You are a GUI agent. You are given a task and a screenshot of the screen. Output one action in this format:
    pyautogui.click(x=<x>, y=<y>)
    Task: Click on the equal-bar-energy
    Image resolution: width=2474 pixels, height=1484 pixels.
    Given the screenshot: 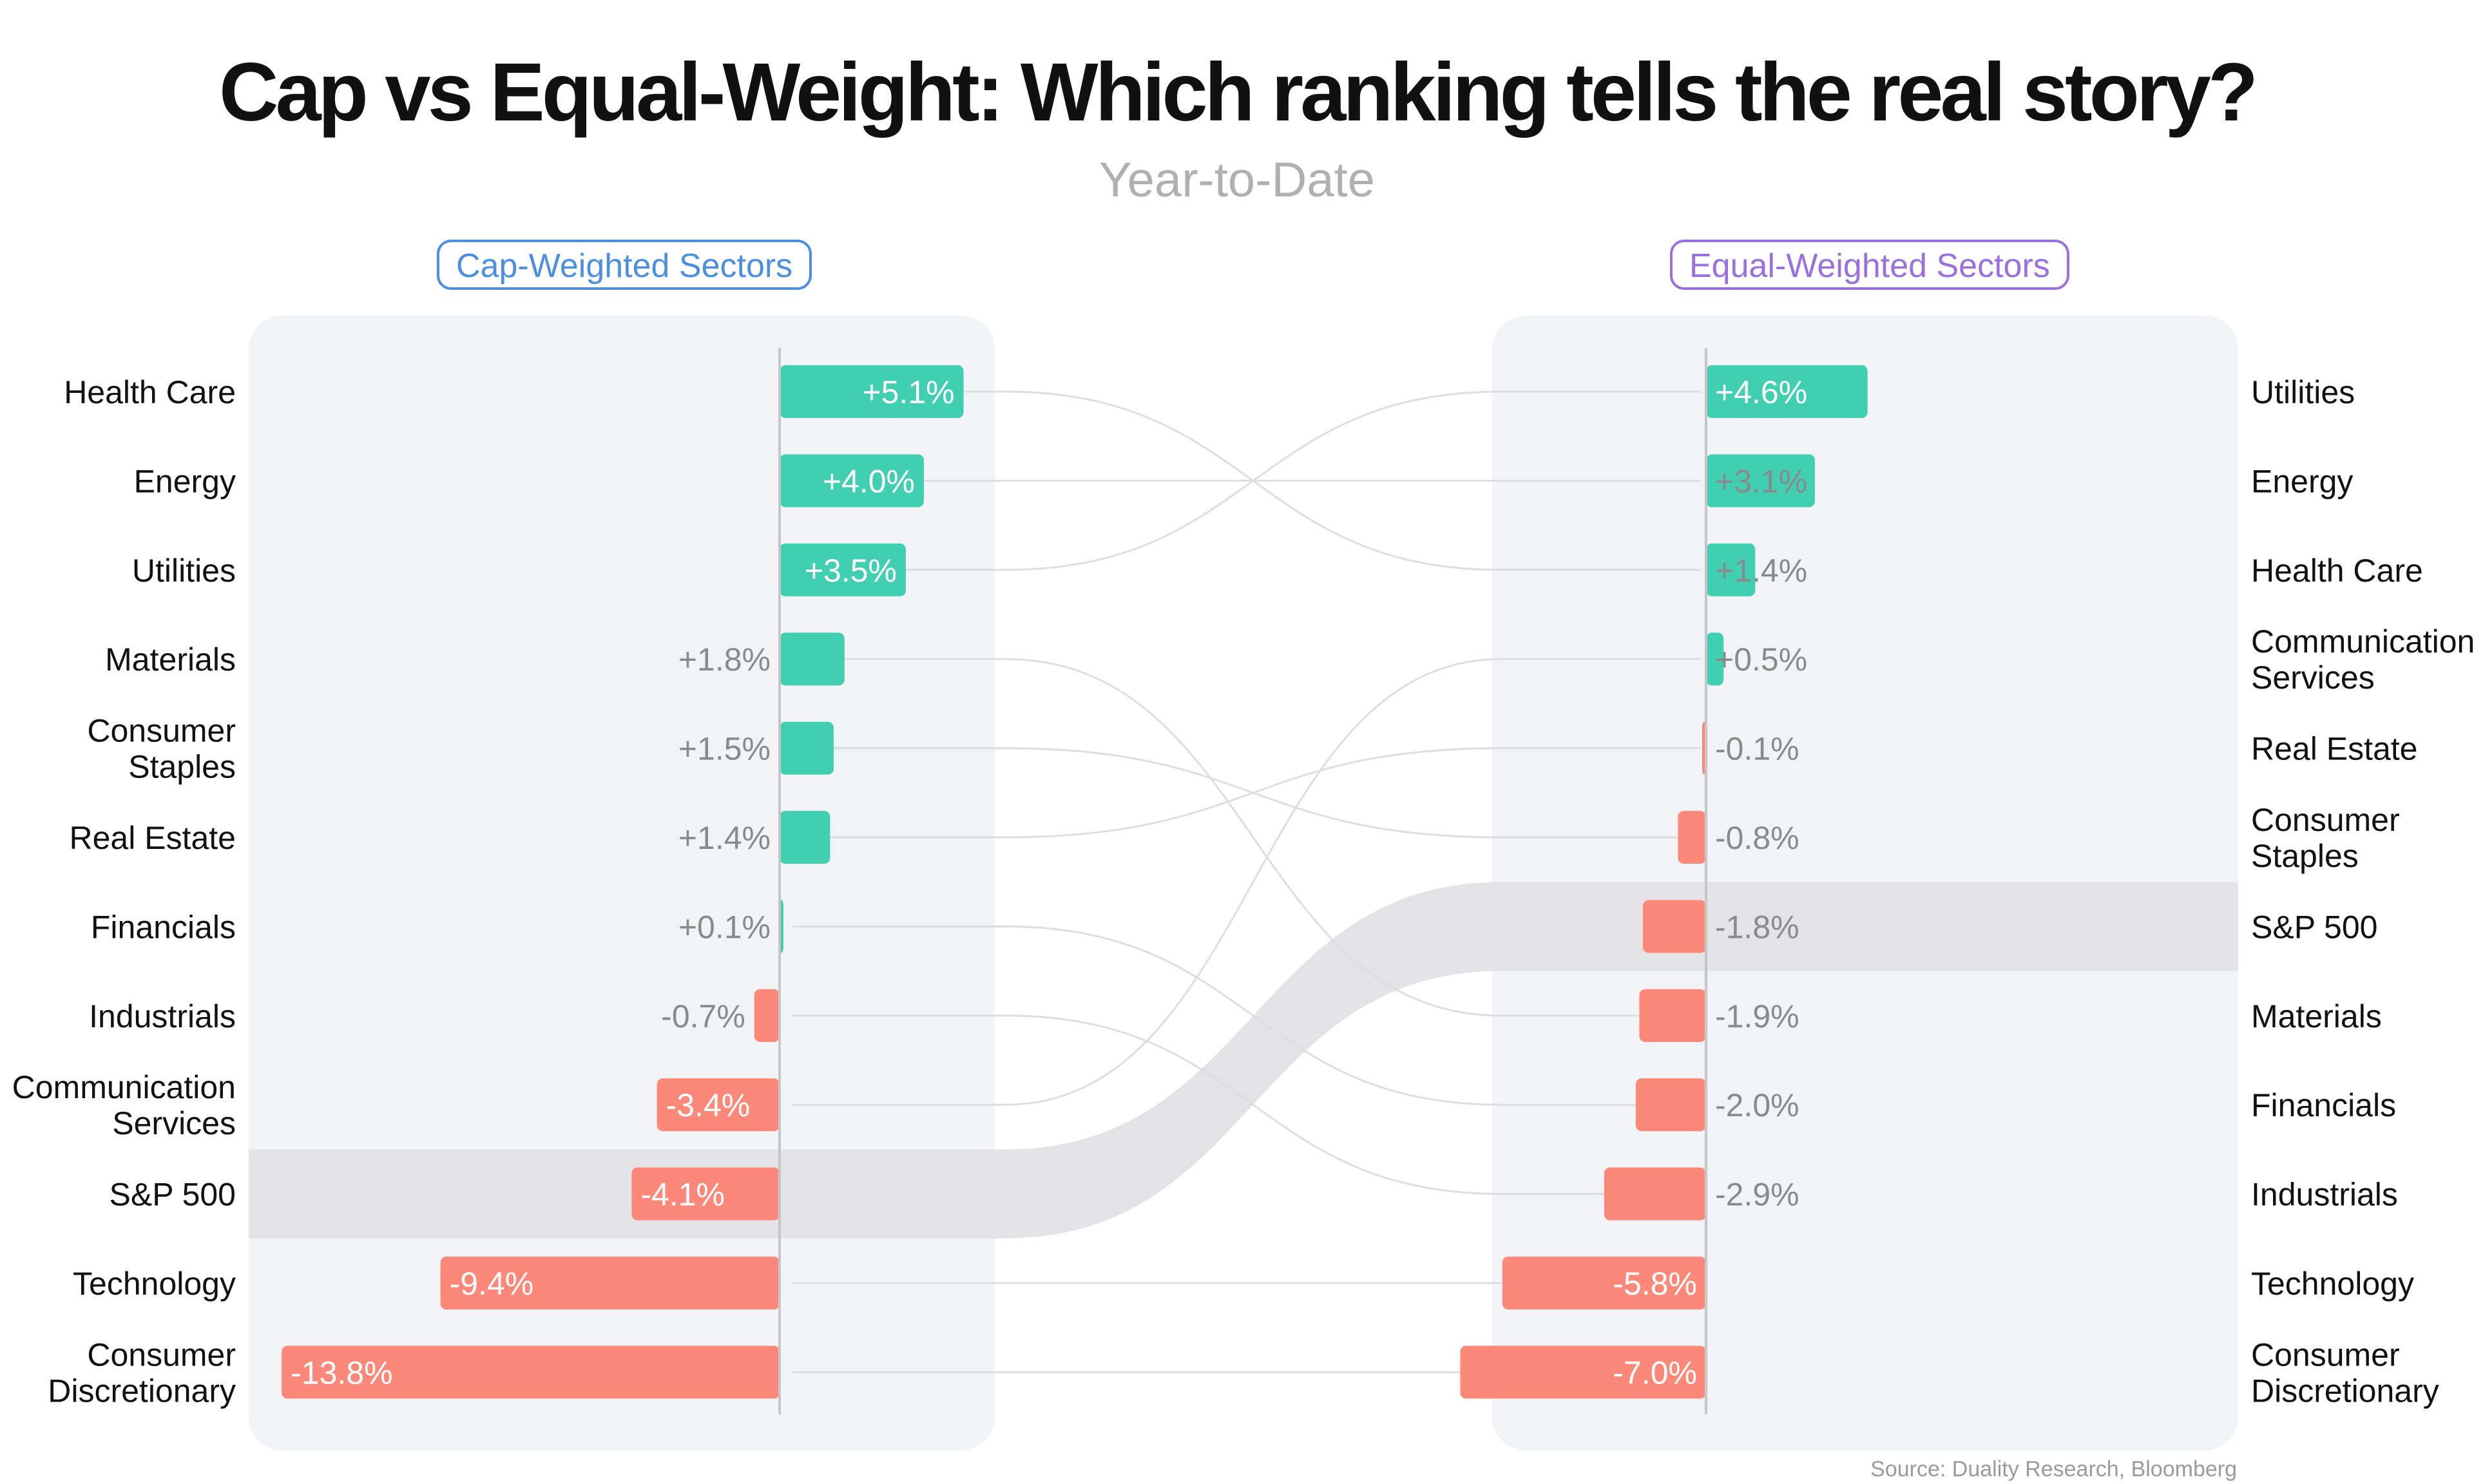 What is the action you would take?
    pyautogui.click(x=1760, y=481)
    